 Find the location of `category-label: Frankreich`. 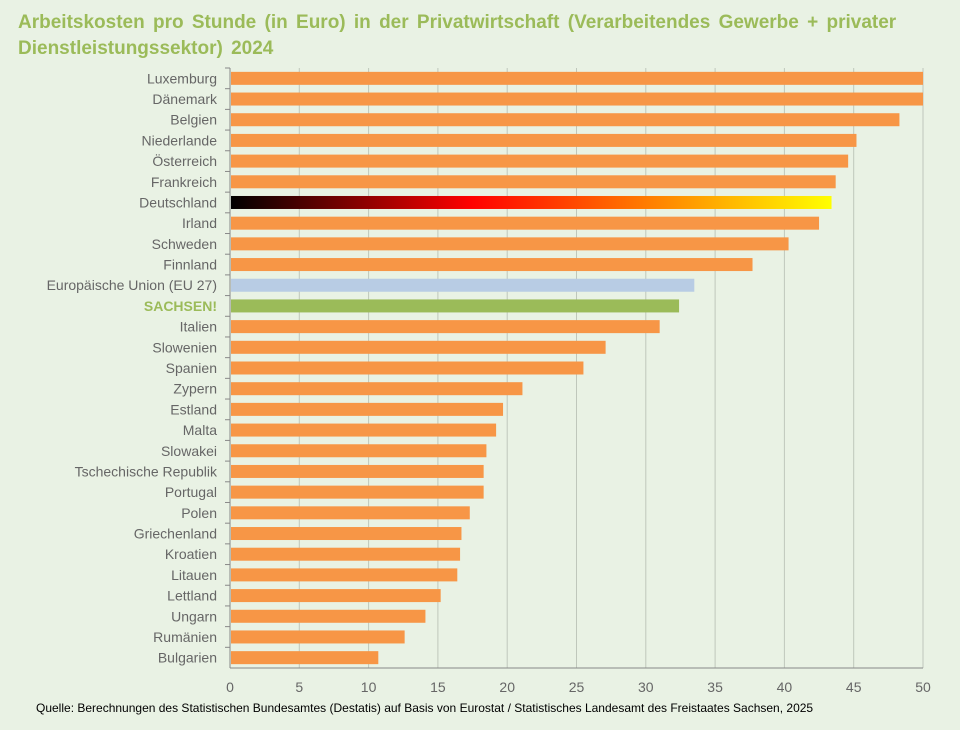

category-label: Frankreich is located at coordinates (184, 182).